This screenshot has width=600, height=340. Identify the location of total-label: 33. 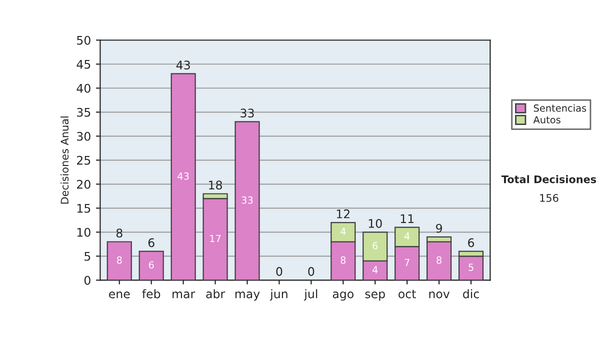
(247, 113).